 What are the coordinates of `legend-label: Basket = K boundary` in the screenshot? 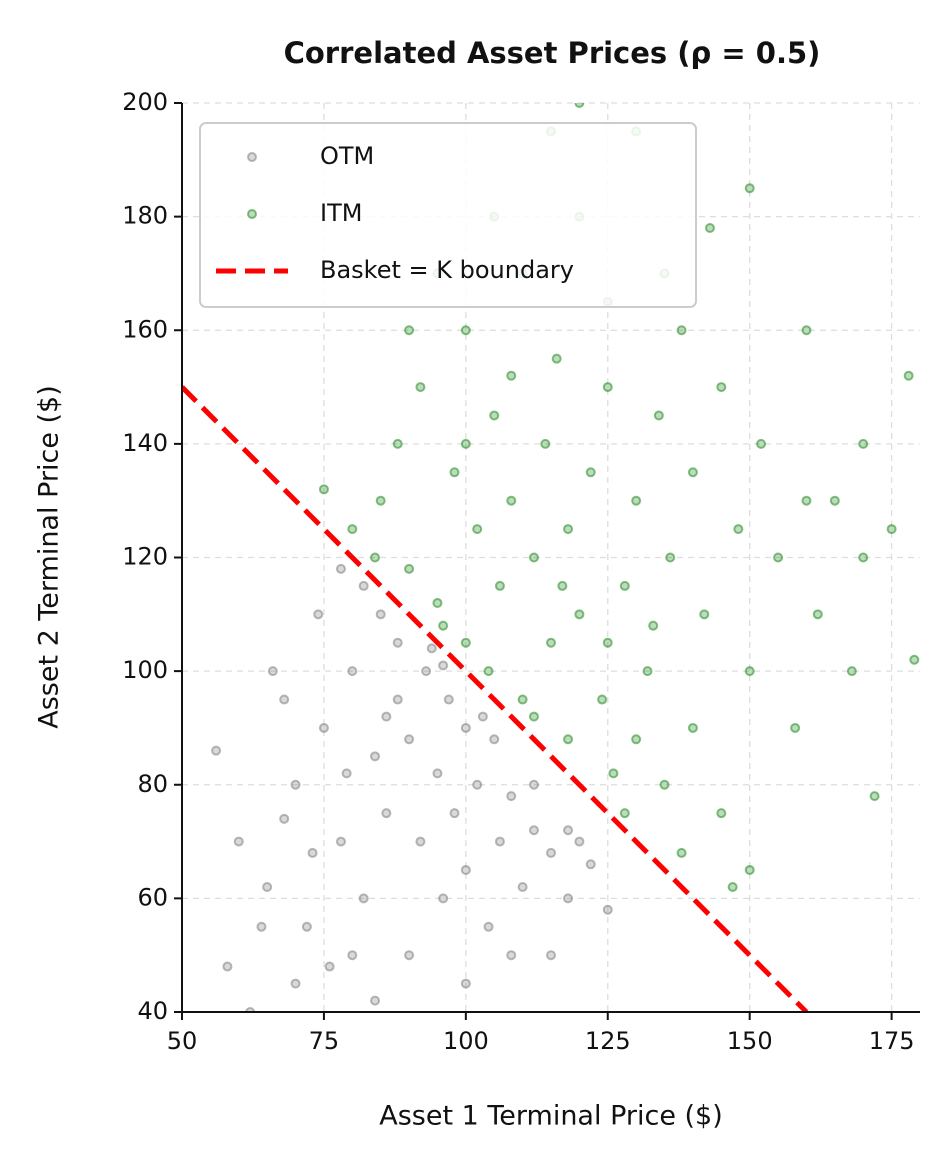 It's located at (447, 270).